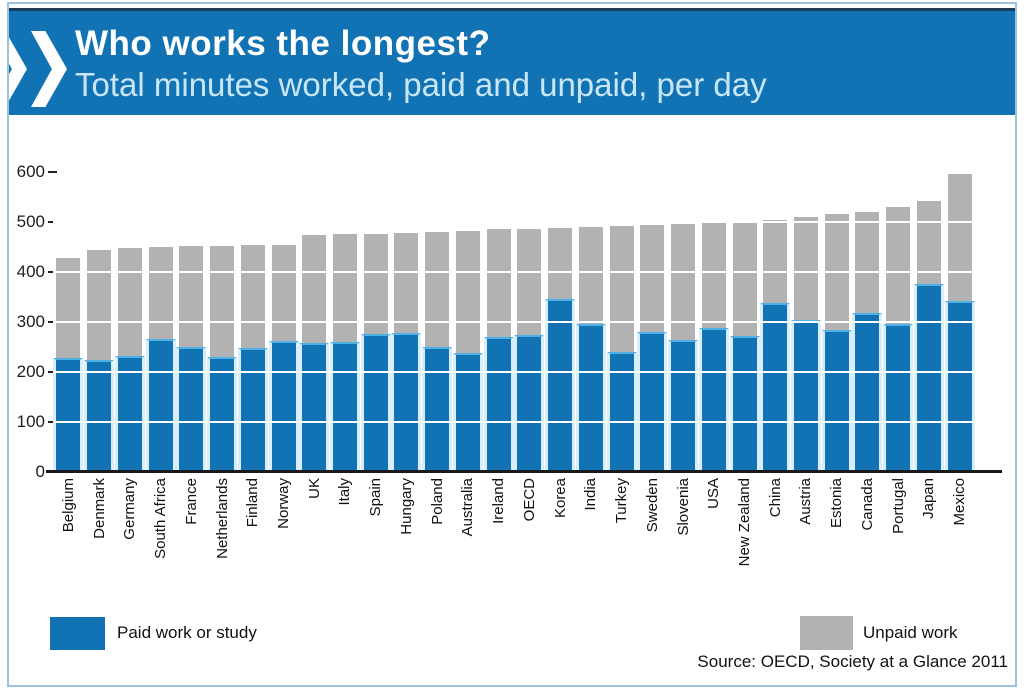 The image size is (1024, 692). Describe the element at coordinates (406, 540) in the screenshot. I see `x-label-column: Hungary` at that location.